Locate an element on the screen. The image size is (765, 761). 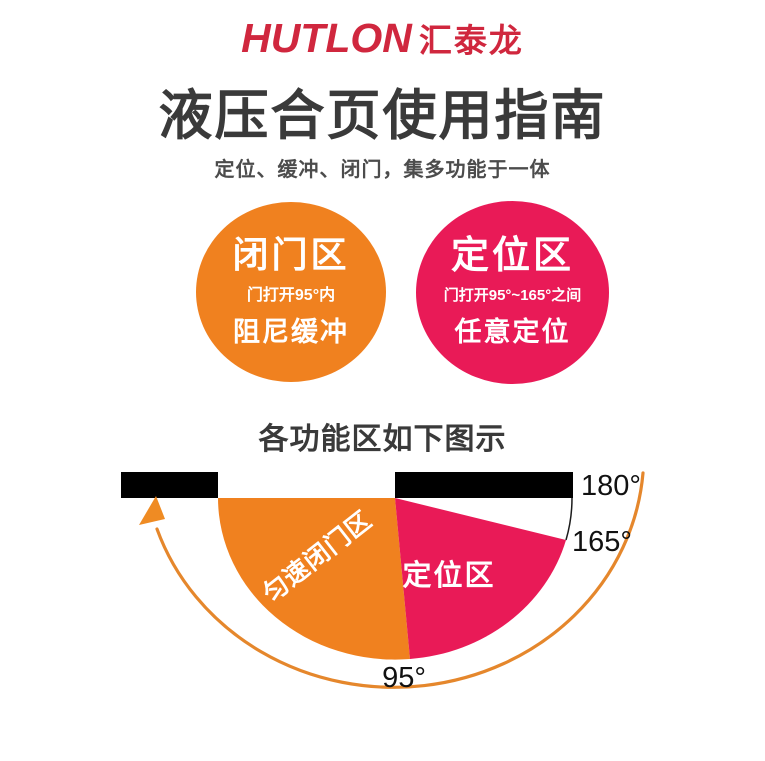
positioning-zone-sector is located at coordinates (480, 578).